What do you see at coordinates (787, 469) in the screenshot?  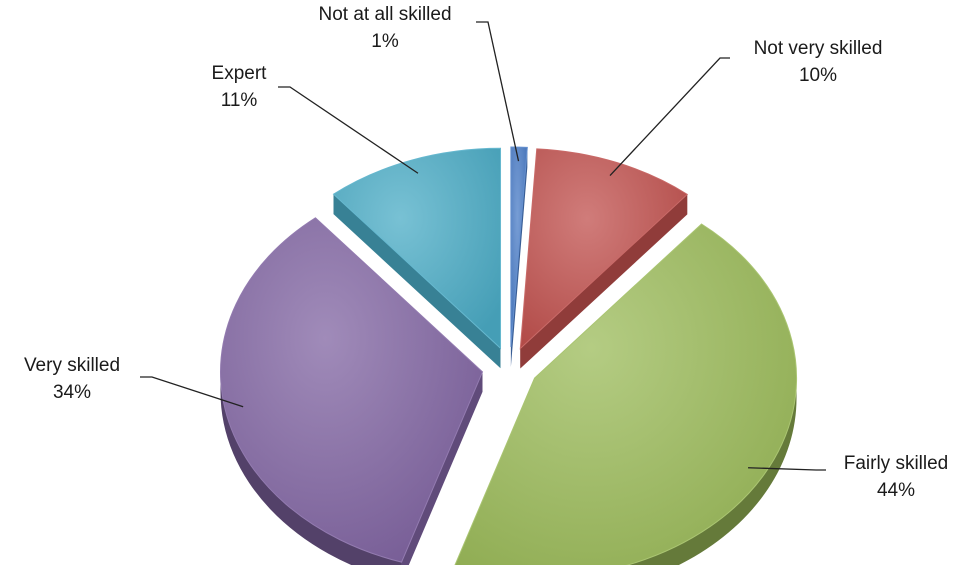 I see `leader-line-fairly-skilled` at bounding box center [787, 469].